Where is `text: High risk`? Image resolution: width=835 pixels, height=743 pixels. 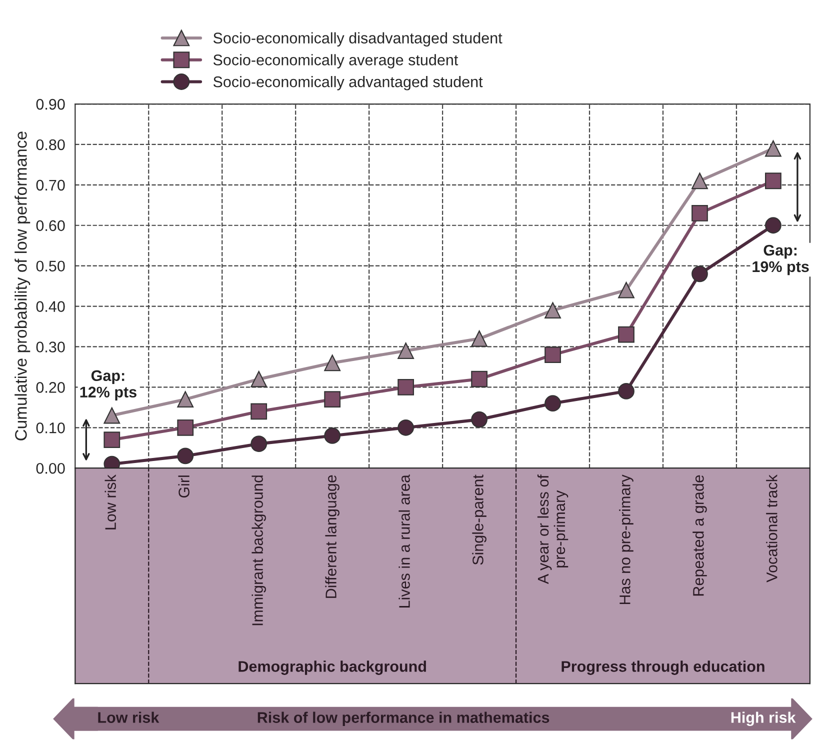
text: High risk is located at coordinates (763, 719).